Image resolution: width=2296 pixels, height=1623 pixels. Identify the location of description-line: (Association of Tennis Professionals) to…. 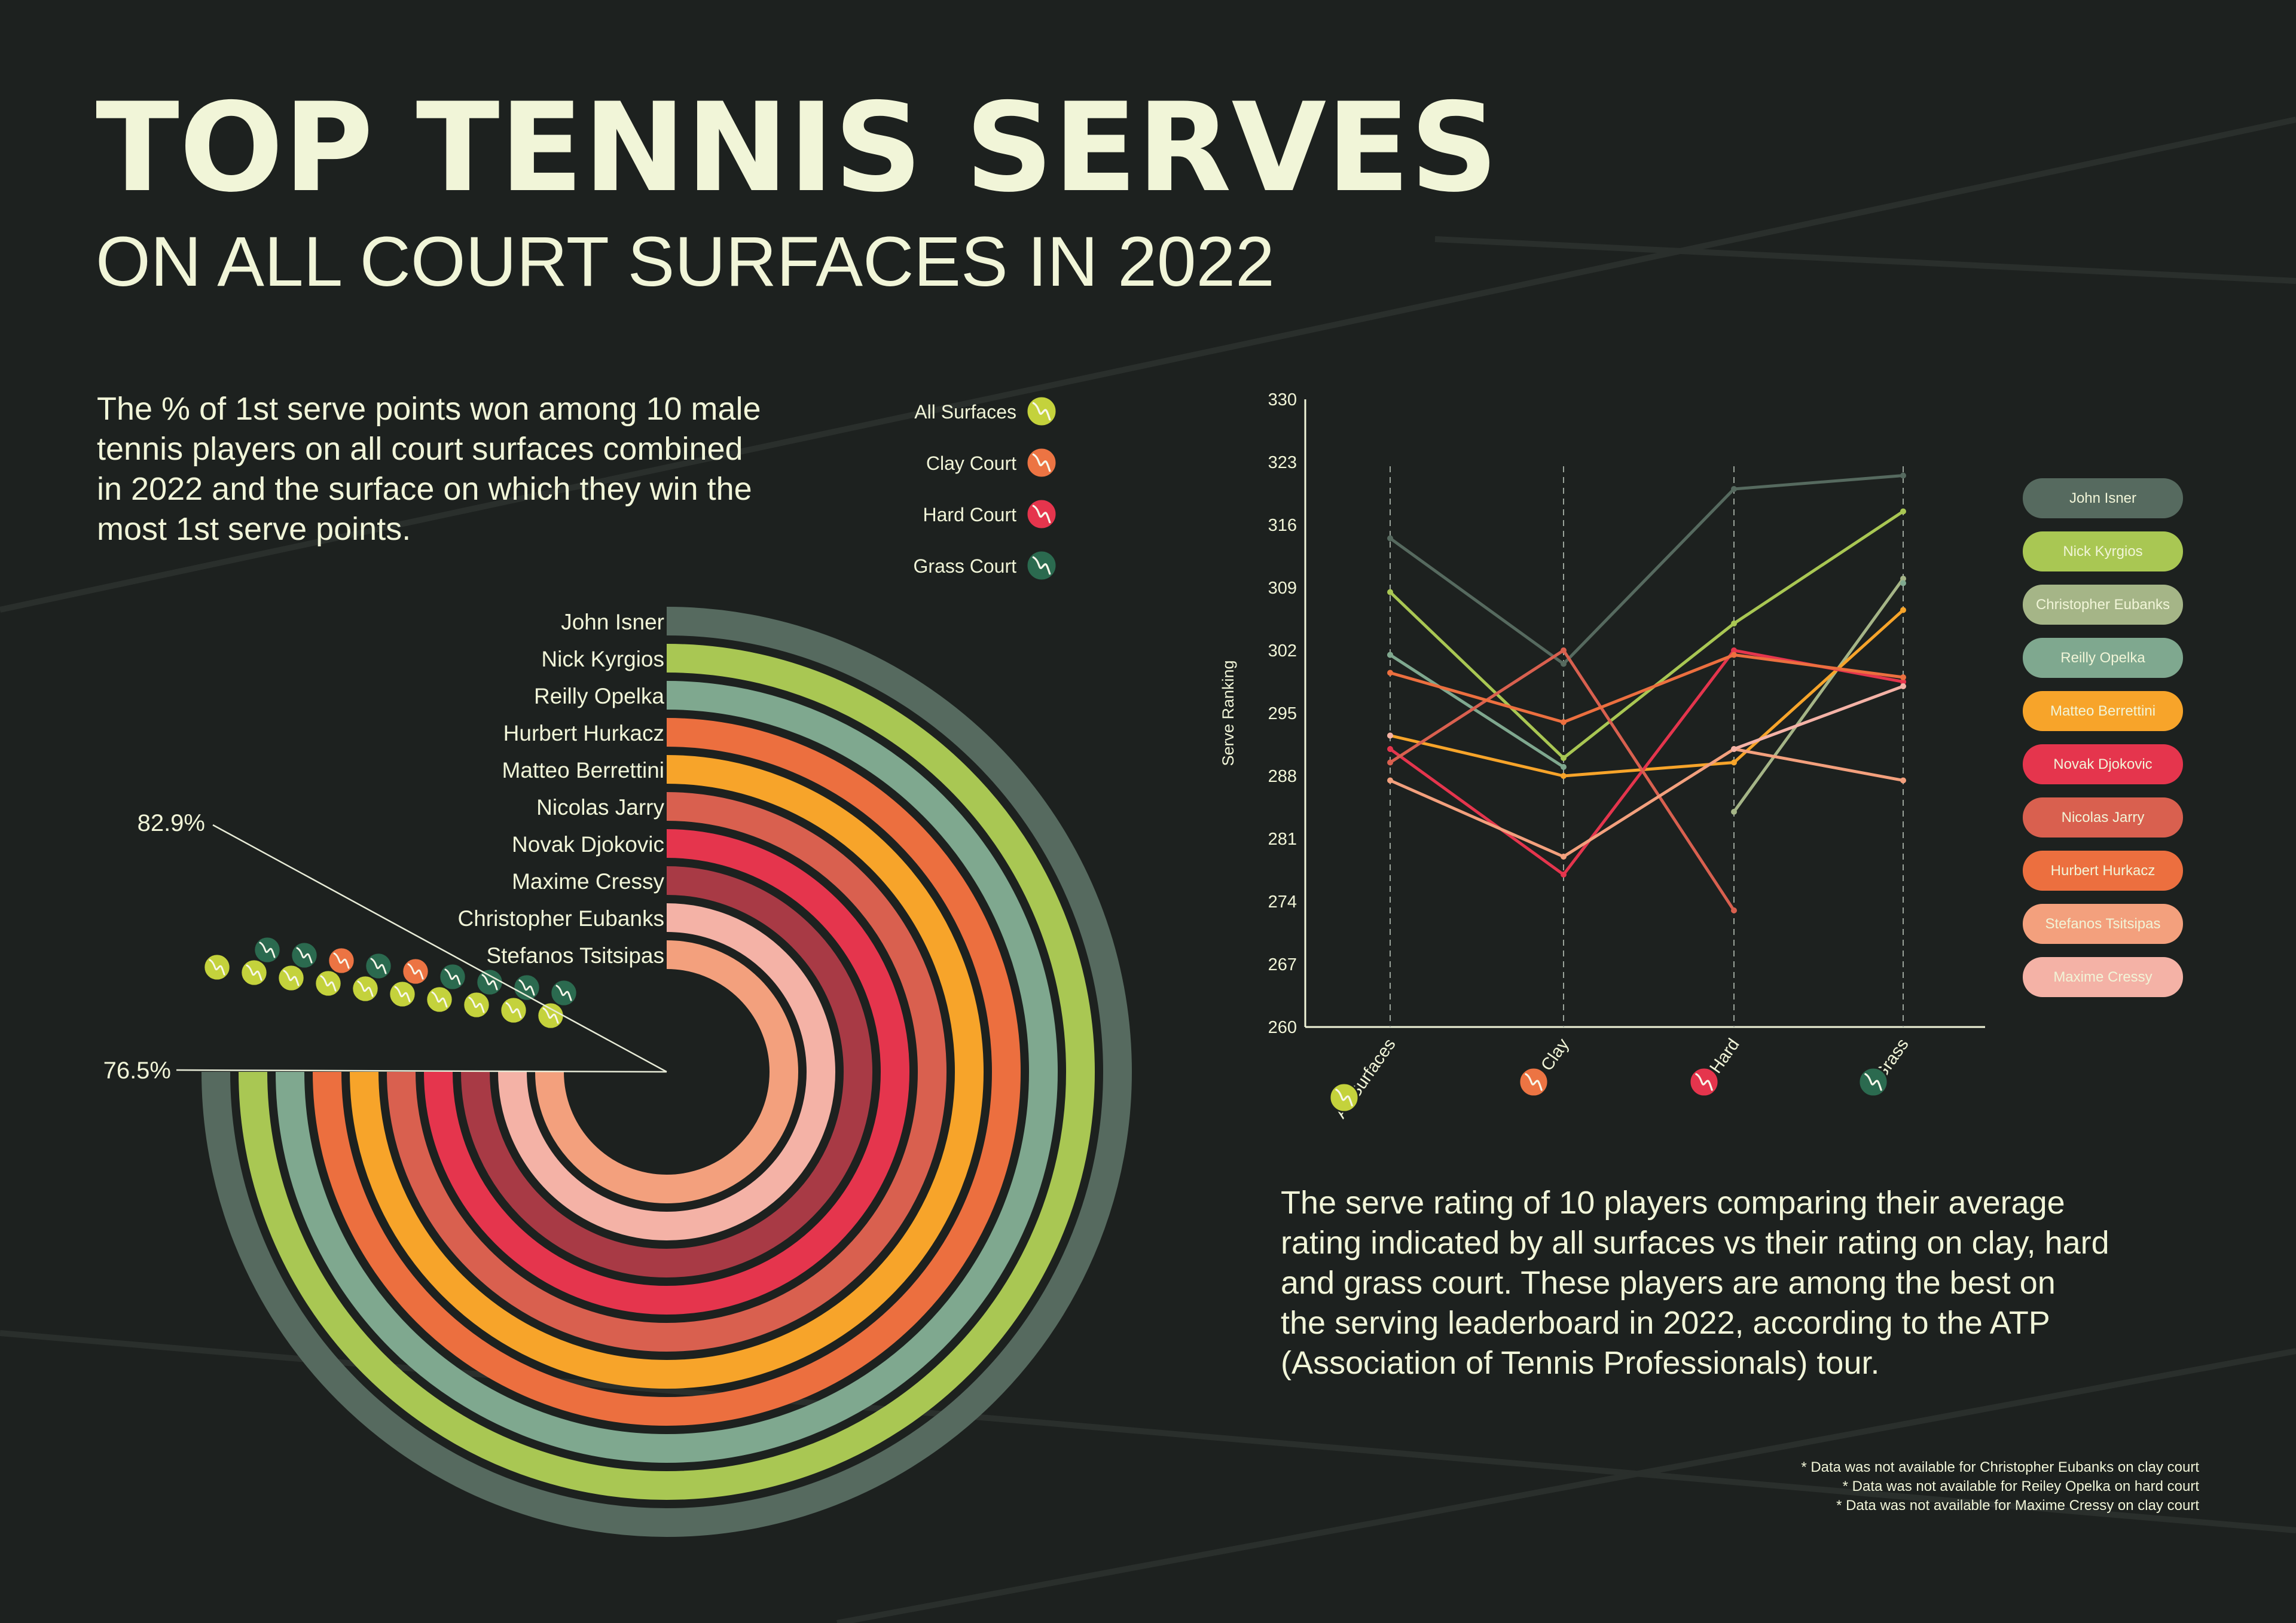
(1580, 1363).